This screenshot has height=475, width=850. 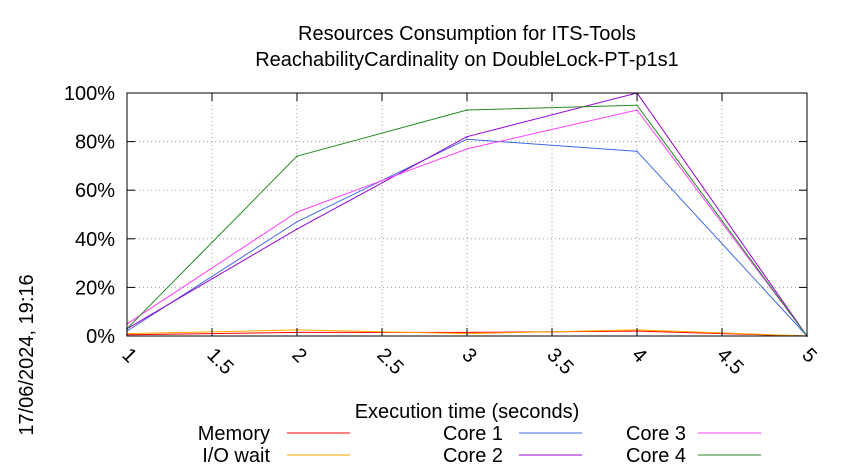 I want to click on y-tick-label: 100%, so click(x=89, y=94).